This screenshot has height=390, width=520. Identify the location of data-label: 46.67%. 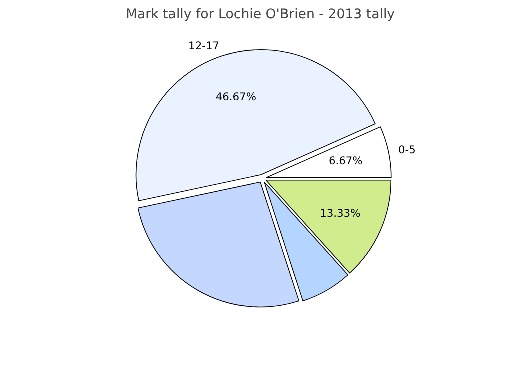
(236, 97).